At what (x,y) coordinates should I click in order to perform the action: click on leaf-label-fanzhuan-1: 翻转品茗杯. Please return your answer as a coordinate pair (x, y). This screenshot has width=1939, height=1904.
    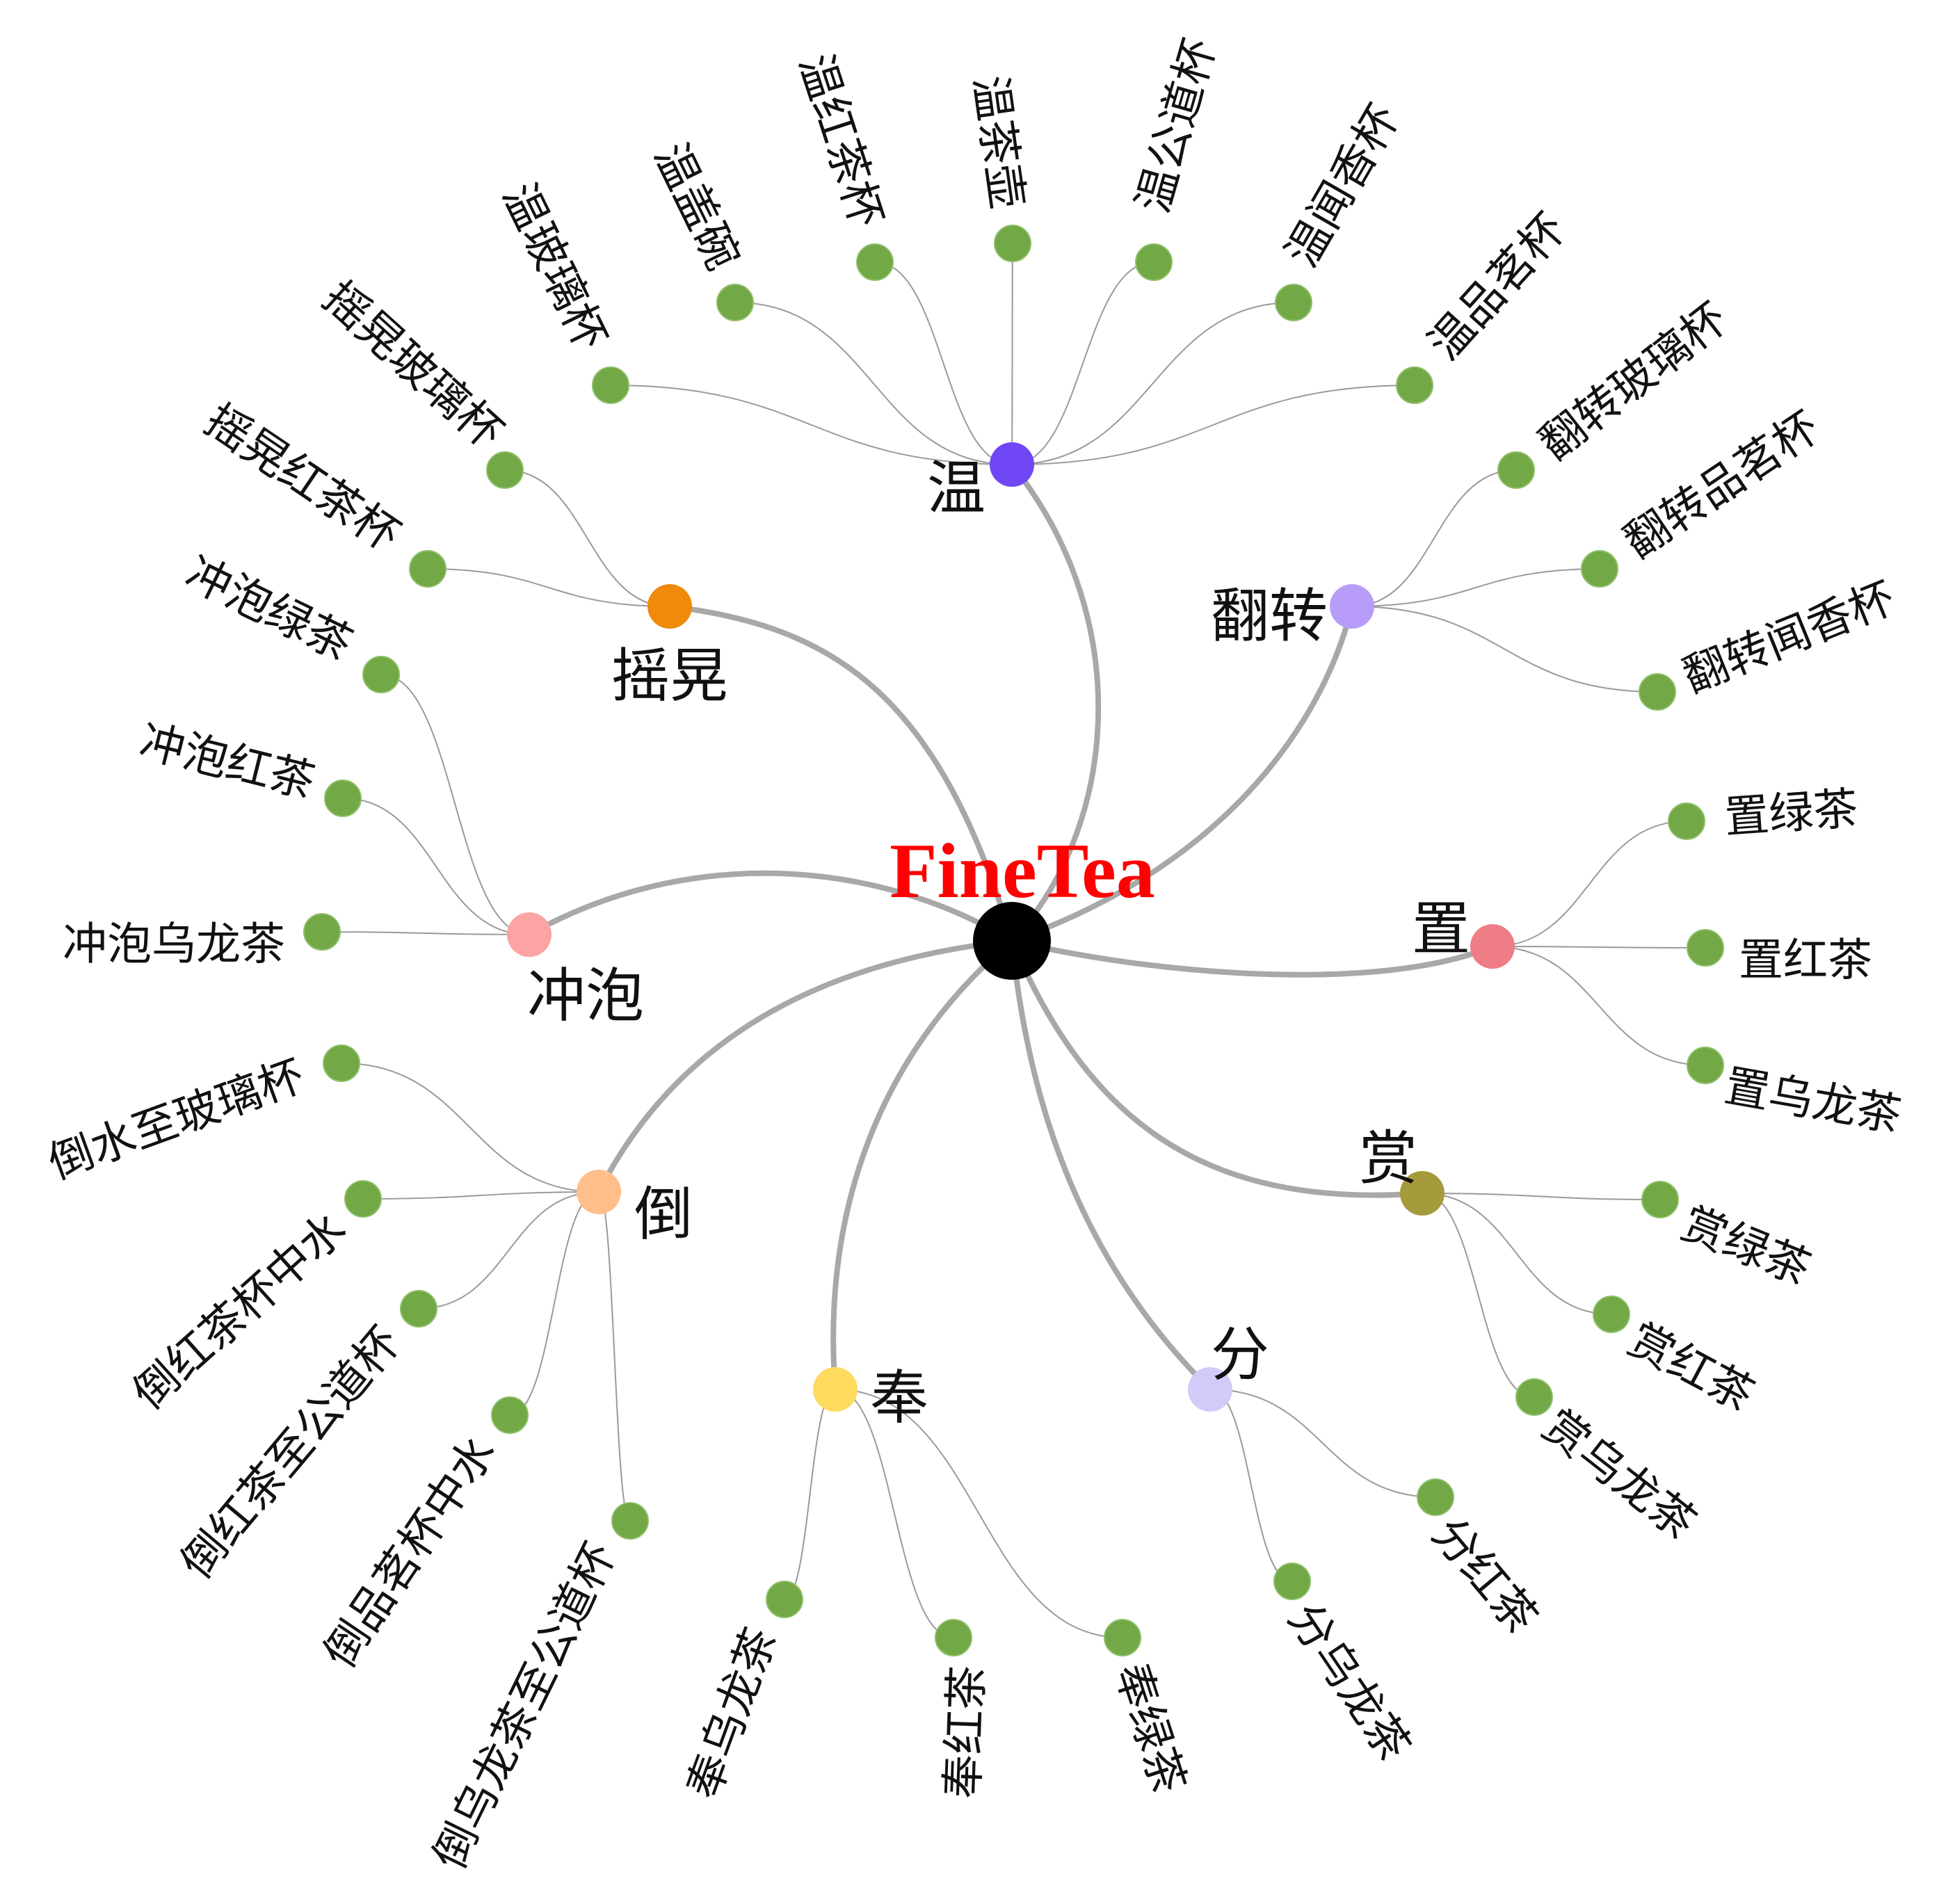
    Looking at the image, I should click on (1721, 485).